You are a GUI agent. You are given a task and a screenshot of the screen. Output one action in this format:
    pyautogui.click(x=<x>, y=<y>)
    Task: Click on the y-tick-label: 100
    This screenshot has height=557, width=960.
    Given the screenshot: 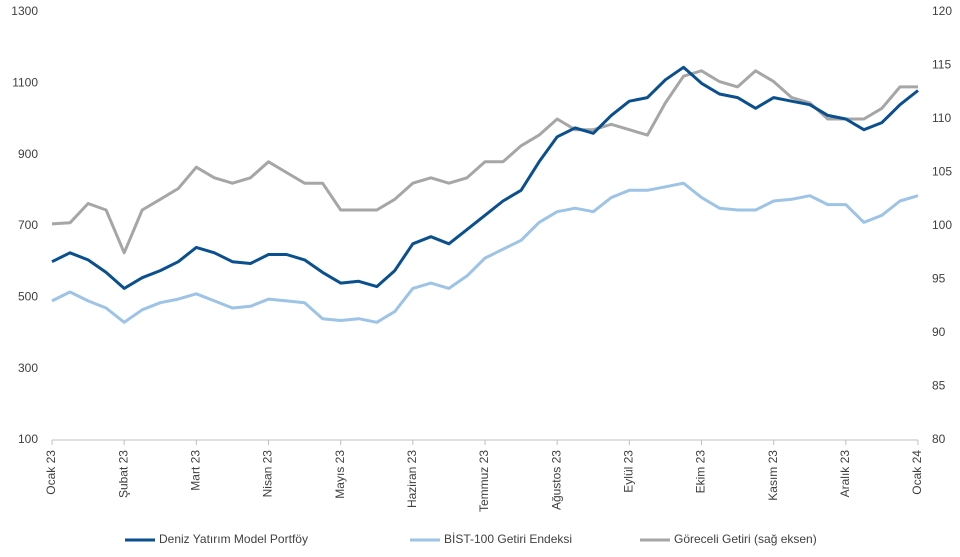 What is the action you would take?
    pyautogui.click(x=28, y=439)
    